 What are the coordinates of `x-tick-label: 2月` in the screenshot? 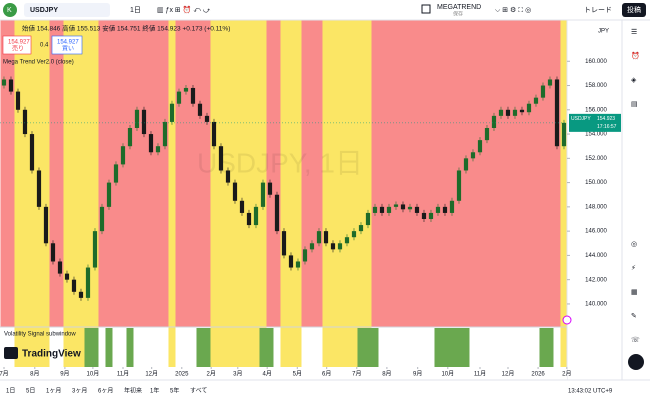 It's located at (211, 374).